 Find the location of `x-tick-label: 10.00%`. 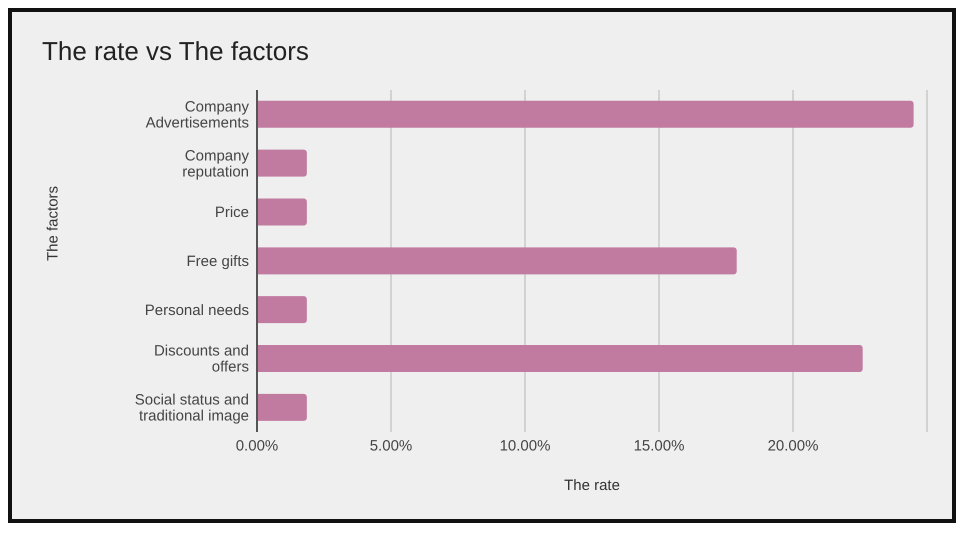

x-tick-label: 10.00% is located at coordinates (525, 446).